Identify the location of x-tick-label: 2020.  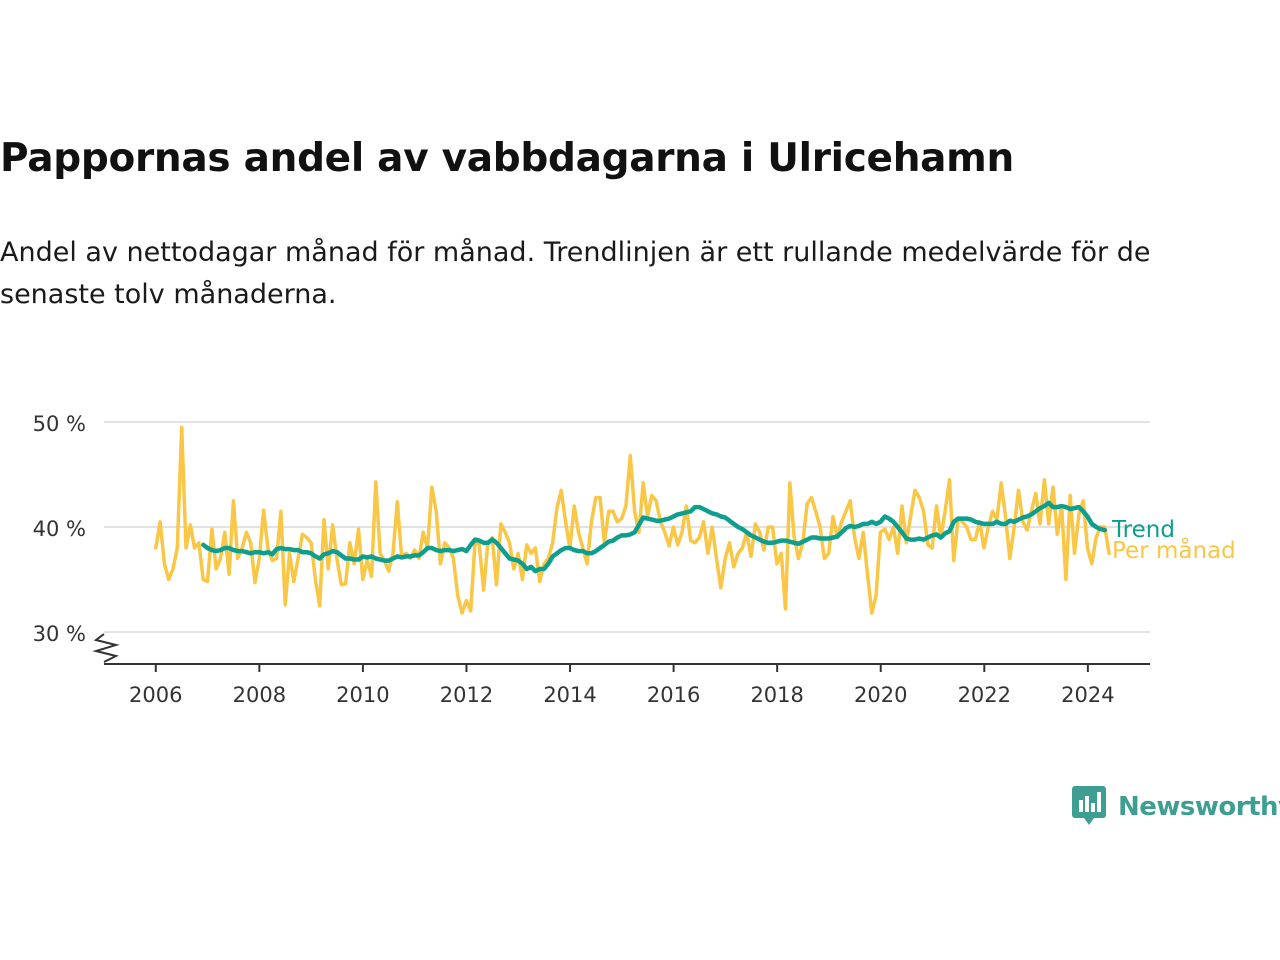
(880, 695).